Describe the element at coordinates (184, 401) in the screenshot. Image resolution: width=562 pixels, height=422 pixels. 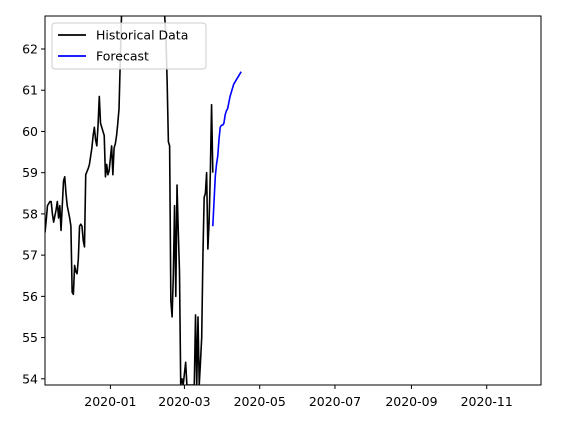
I see `x-tick-label-1: 2020-03` at that location.